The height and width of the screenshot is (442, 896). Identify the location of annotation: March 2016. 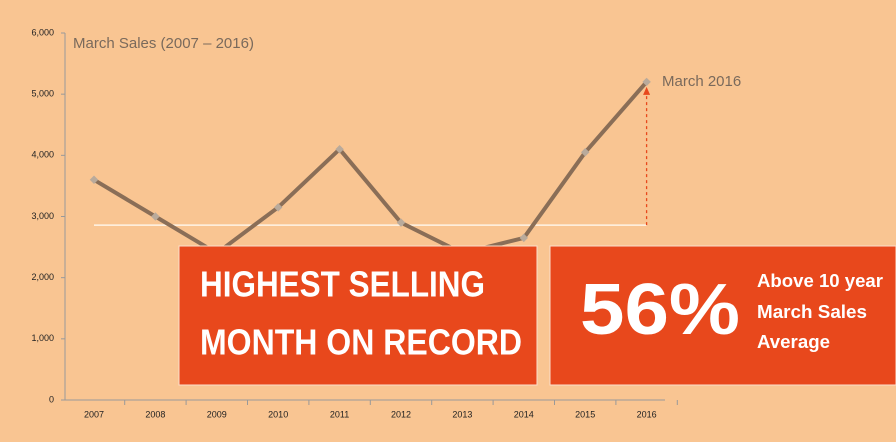
(701, 81).